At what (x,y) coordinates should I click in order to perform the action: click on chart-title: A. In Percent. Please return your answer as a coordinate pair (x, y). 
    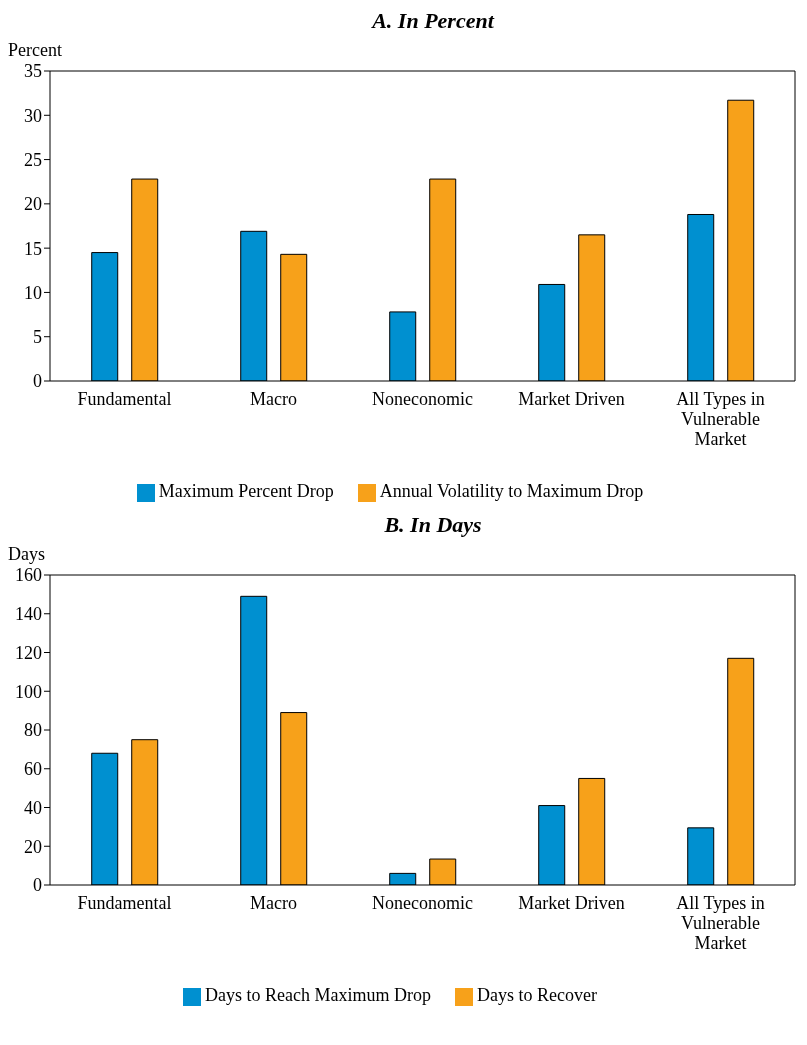
    Looking at the image, I should click on (433, 21).